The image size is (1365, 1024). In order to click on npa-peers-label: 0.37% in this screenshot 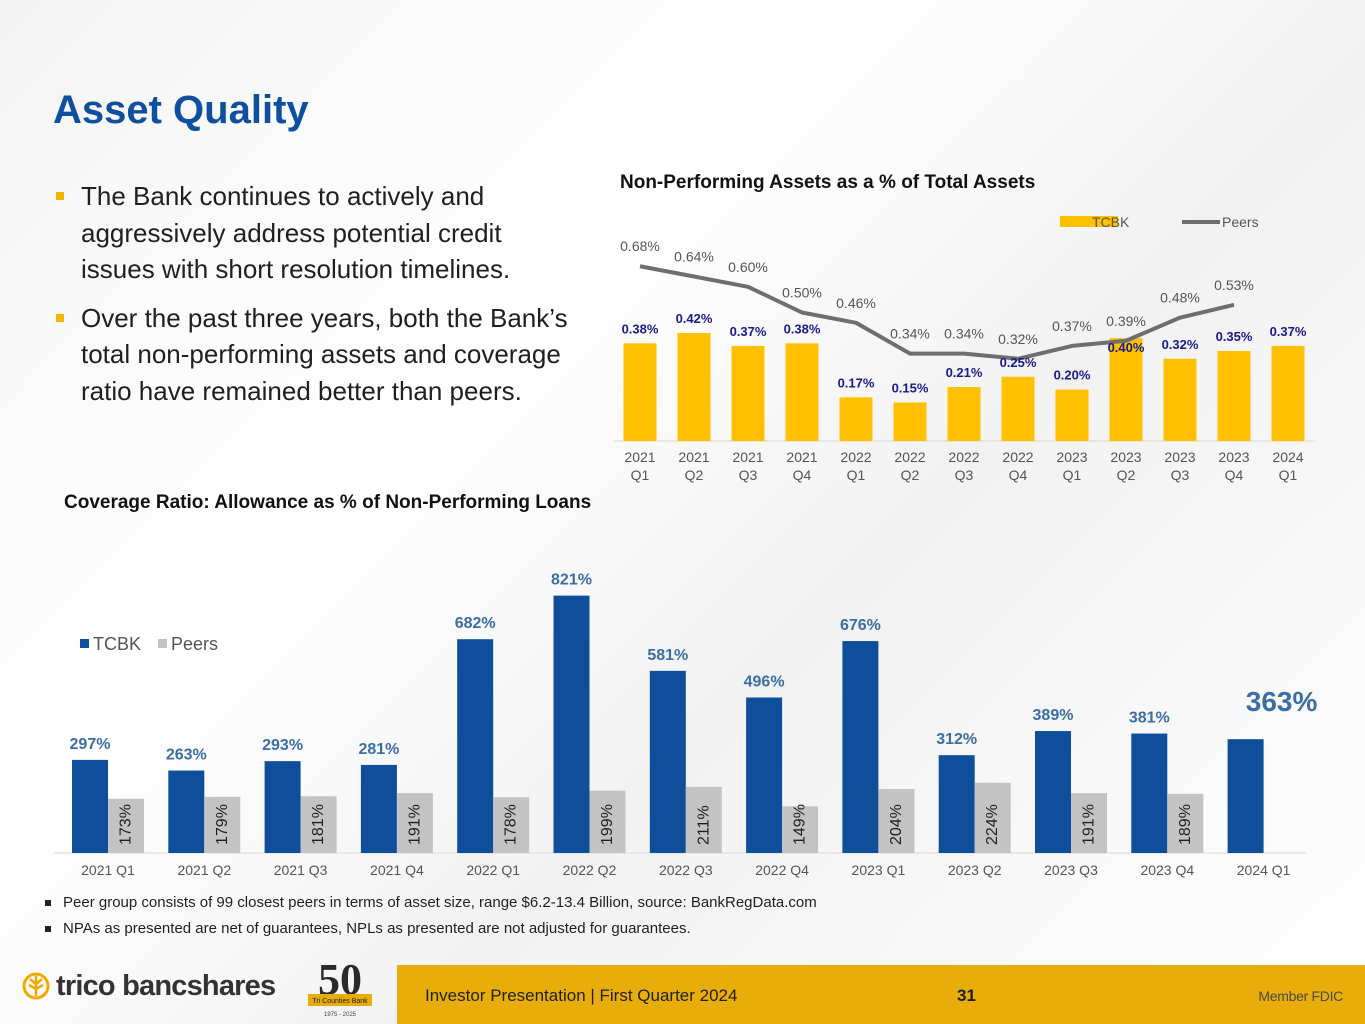, I will do `click(1072, 326)`.